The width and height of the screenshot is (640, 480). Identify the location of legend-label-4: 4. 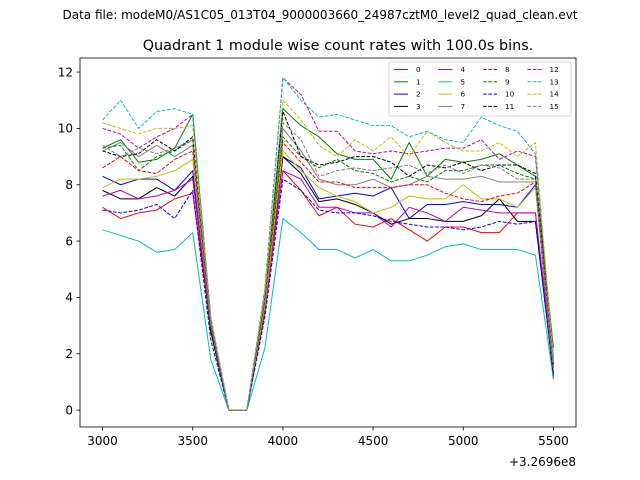
(463, 69).